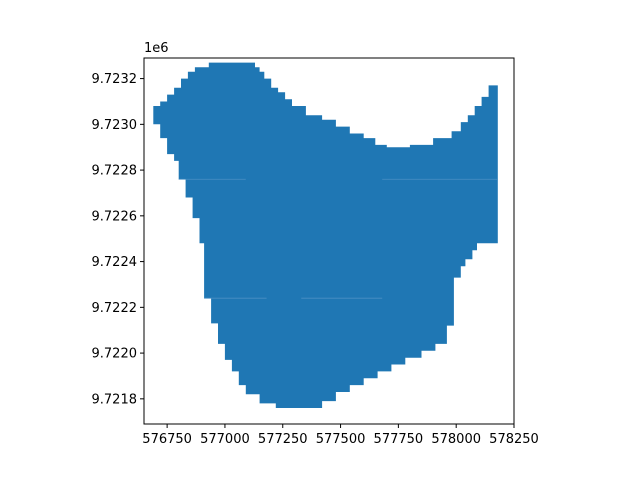  I want to click on y-tick-label: 9.7222, so click(115, 308).